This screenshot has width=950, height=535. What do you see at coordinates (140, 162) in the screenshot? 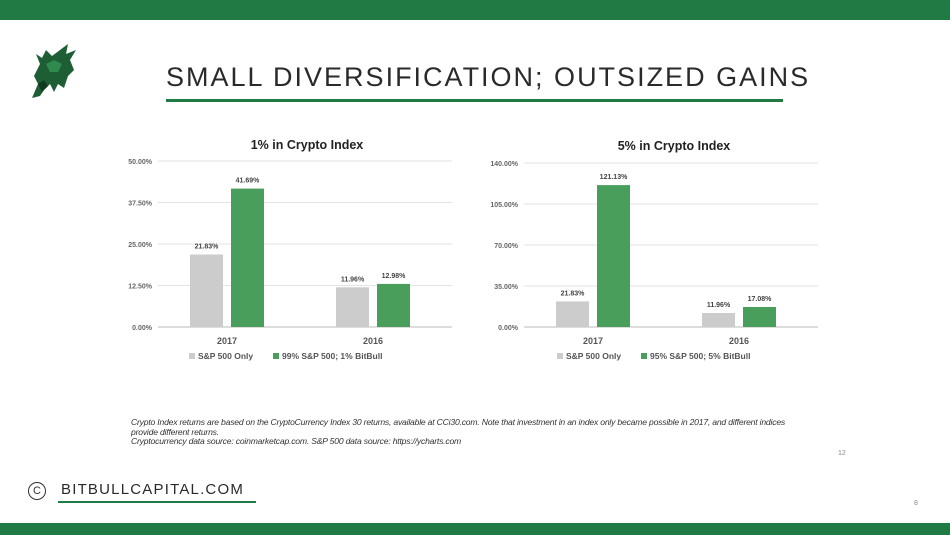
I see `chart-0-ytick-label: 50.00%` at bounding box center [140, 162].